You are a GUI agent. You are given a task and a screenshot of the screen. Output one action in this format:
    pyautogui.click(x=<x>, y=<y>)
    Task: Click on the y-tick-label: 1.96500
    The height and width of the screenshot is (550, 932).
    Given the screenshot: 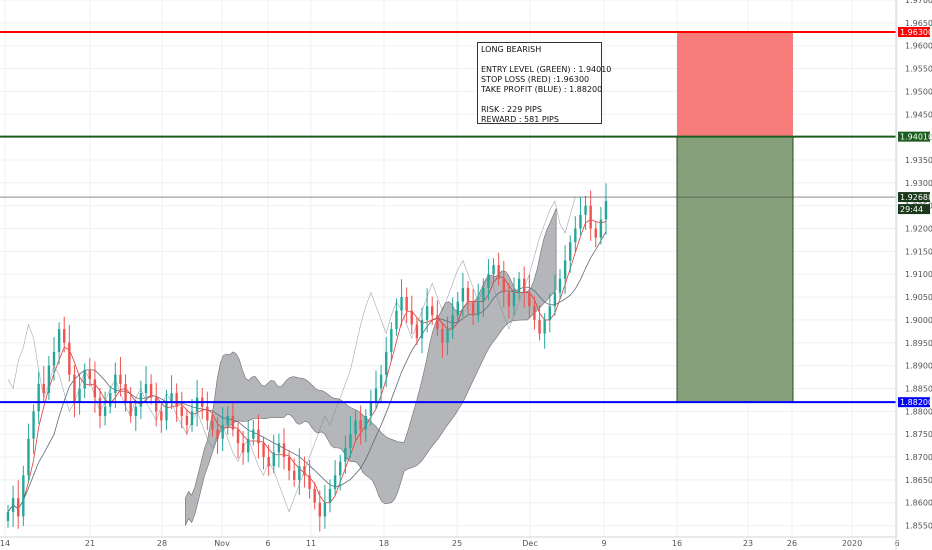 What is the action you would take?
    pyautogui.click(x=918, y=23)
    